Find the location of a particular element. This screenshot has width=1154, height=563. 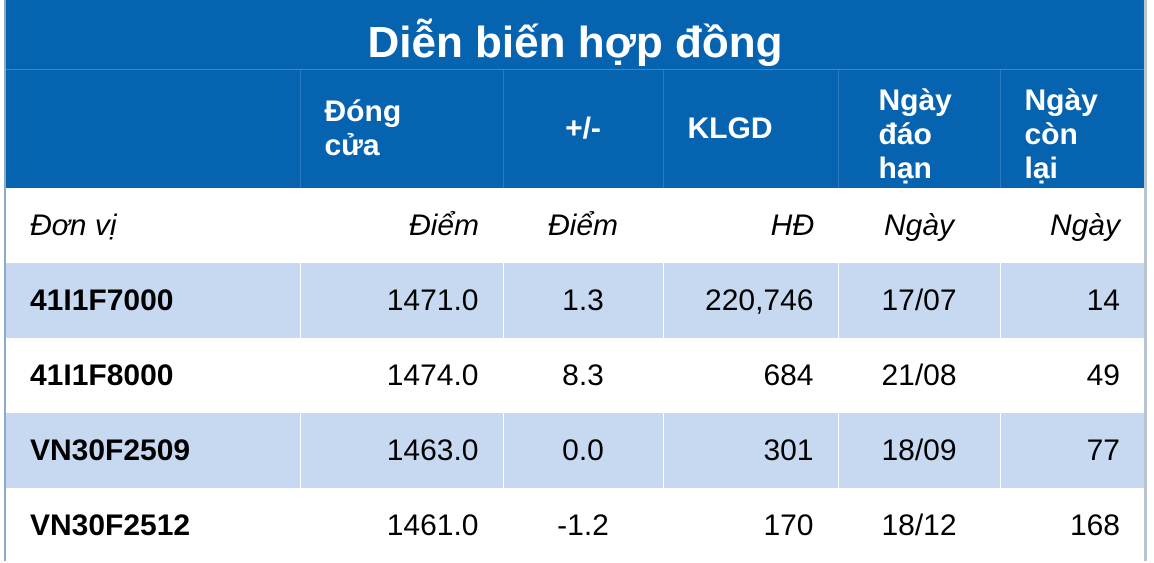

header-close: Đóng cửa is located at coordinates (401, 129).